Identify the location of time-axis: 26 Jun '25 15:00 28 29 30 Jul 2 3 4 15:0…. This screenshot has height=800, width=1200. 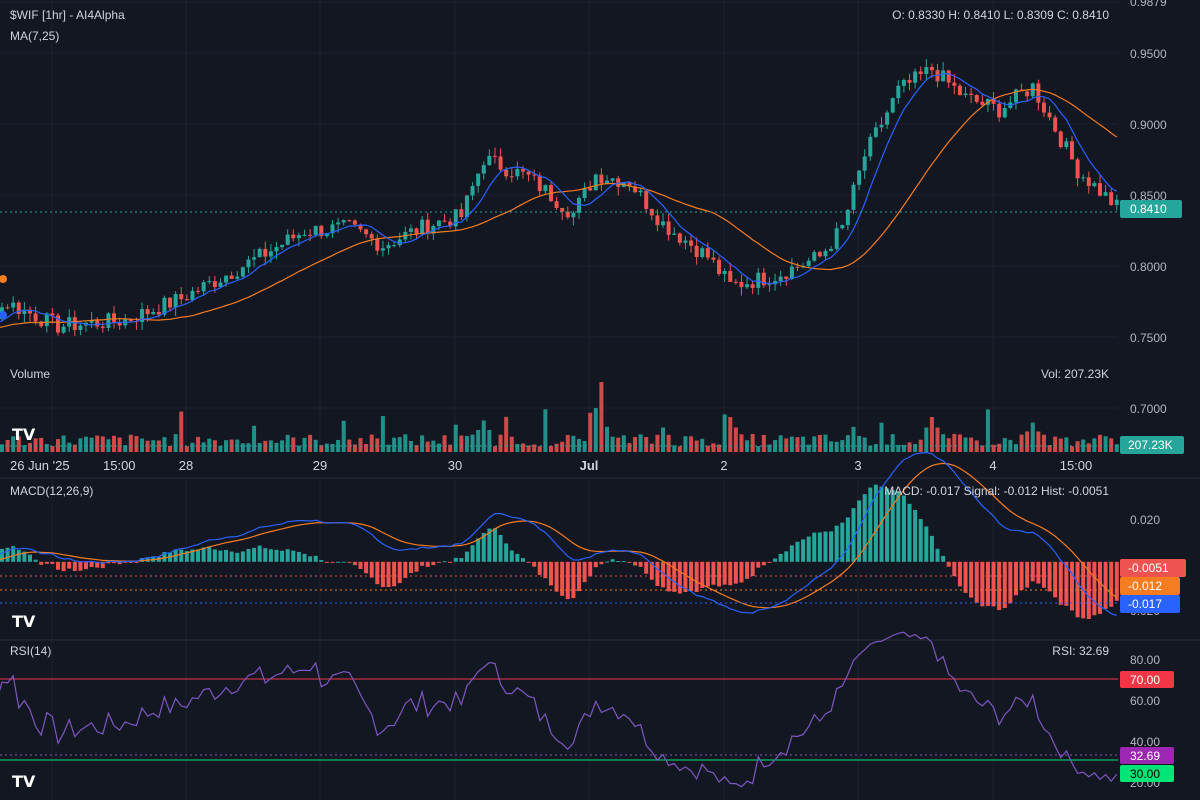
(551, 465).